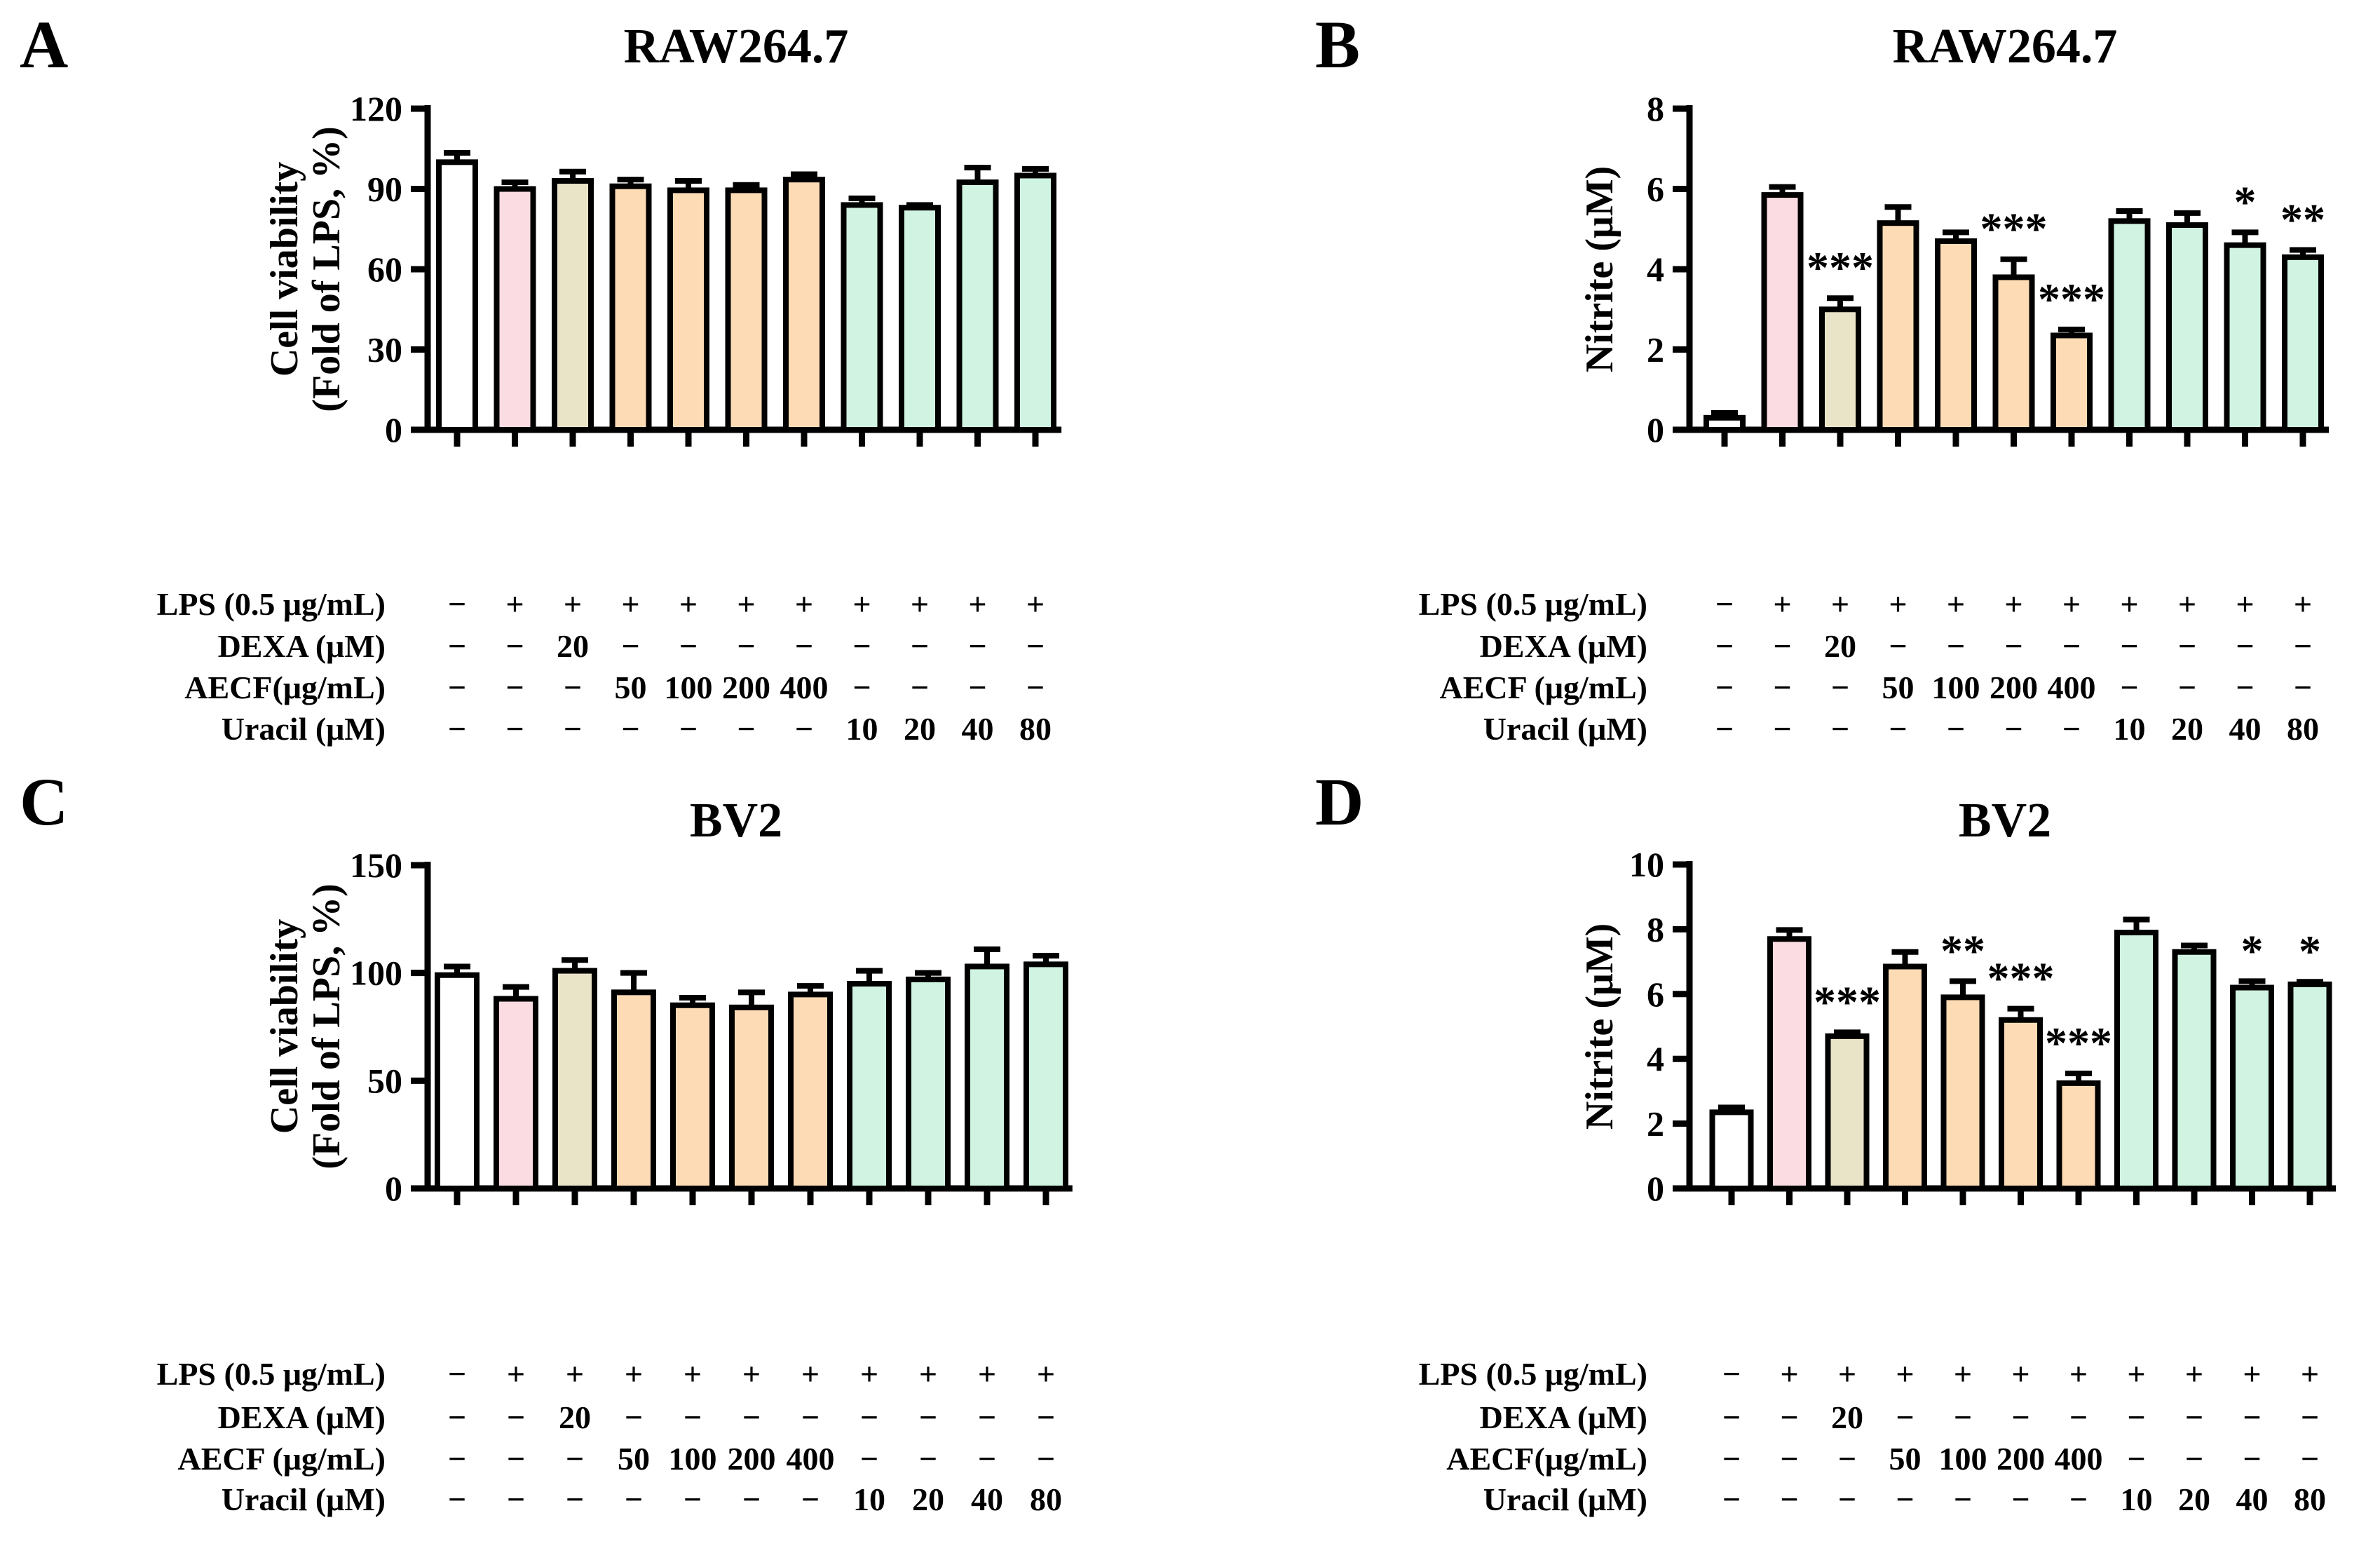 The width and height of the screenshot is (2380, 1546). I want to click on y-tick-label: 0, so click(1655, 429).